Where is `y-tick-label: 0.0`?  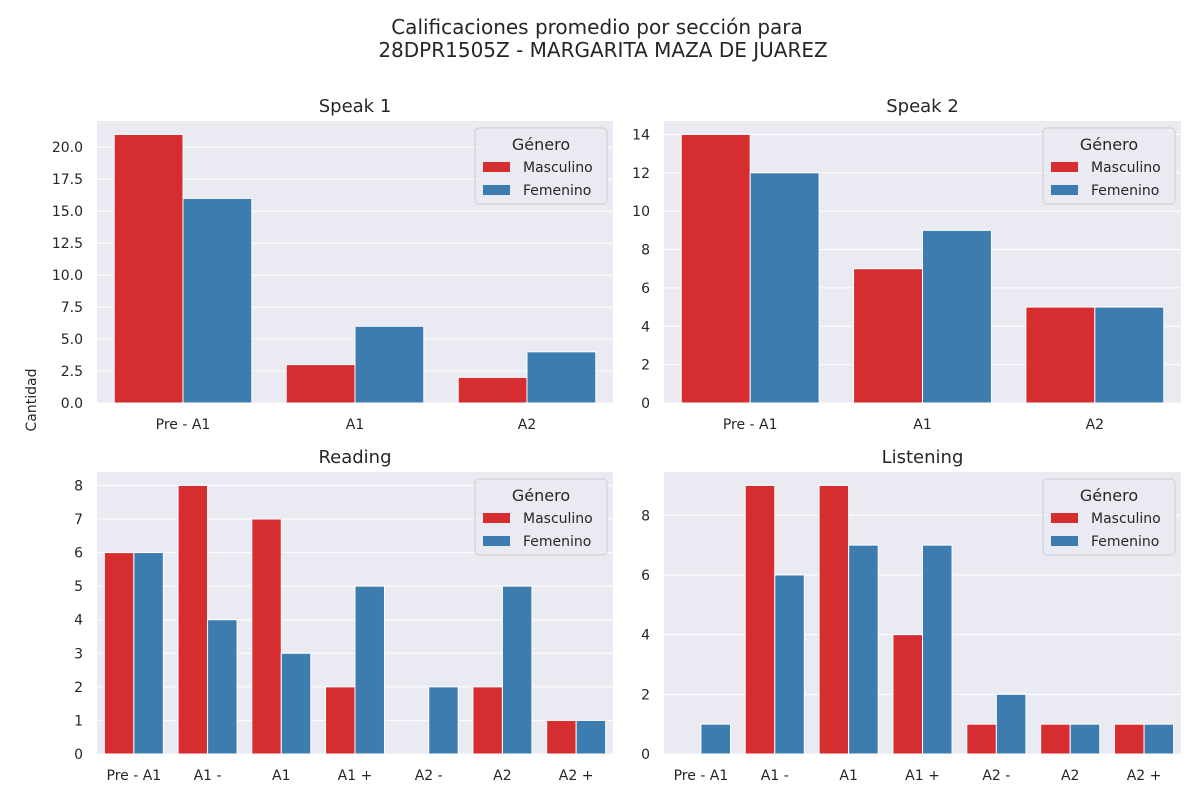
y-tick-label: 0.0 is located at coordinates (72, 404).